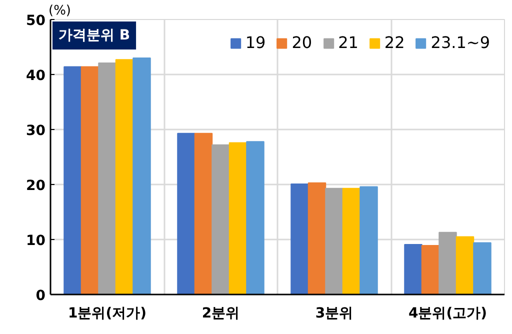  What do you see at coordinates (36, 76) in the screenshot?
I see `y-tick-label: 40` at bounding box center [36, 76].